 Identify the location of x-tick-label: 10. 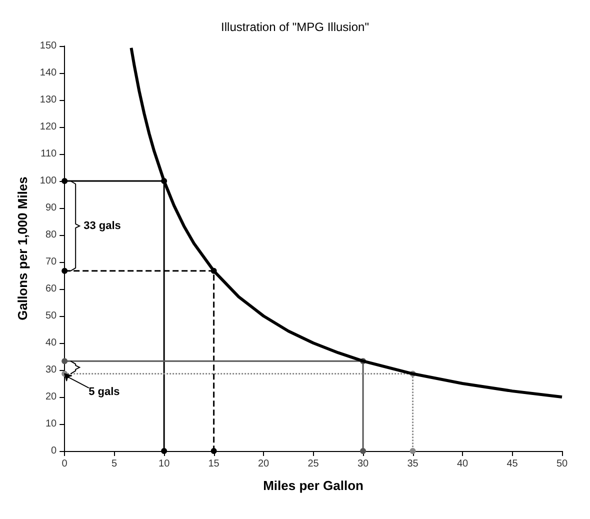
(164, 464).